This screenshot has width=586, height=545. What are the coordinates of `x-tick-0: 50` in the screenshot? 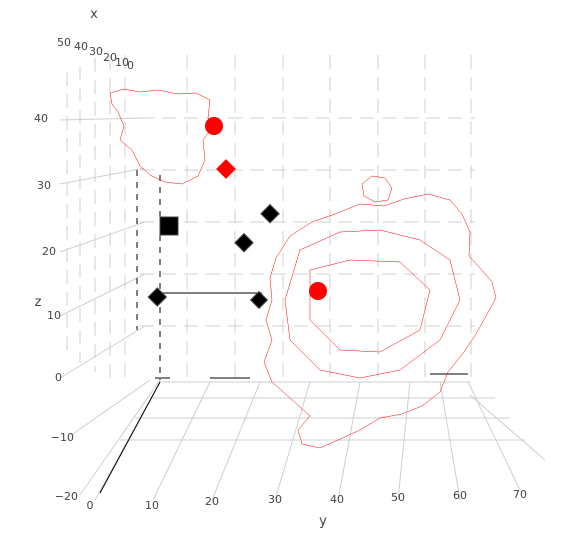 It's located at (64, 42).